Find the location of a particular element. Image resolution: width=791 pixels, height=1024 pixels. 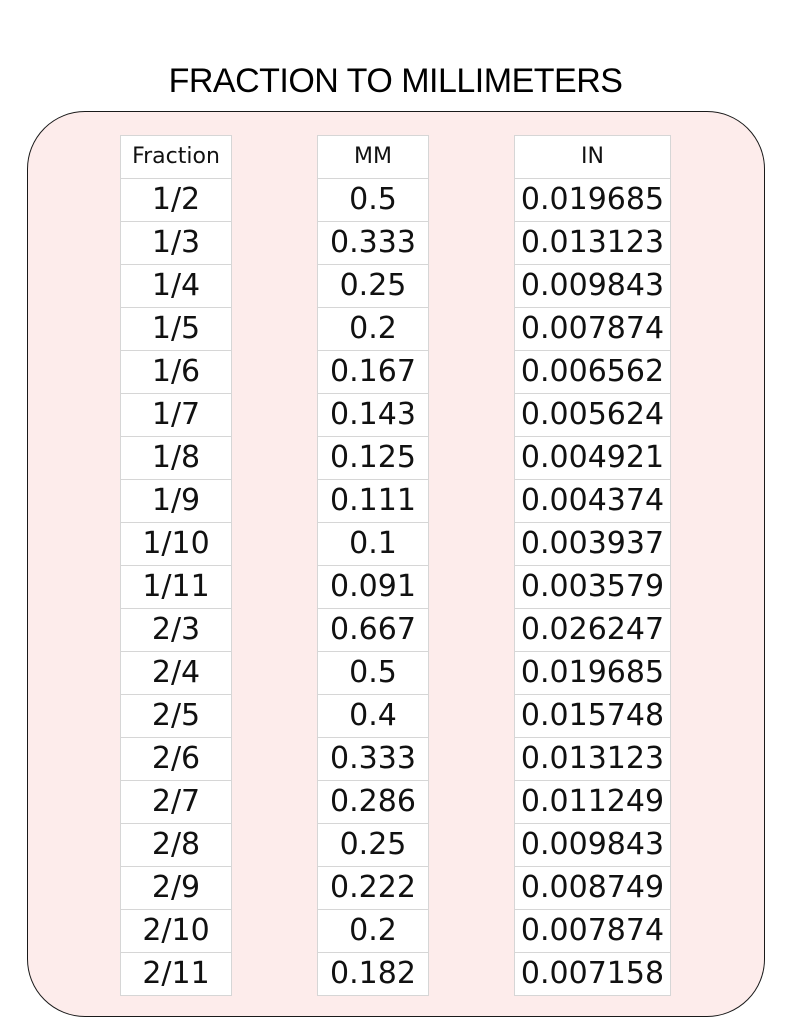

table-row: 0.143 is located at coordinates (373, 415).